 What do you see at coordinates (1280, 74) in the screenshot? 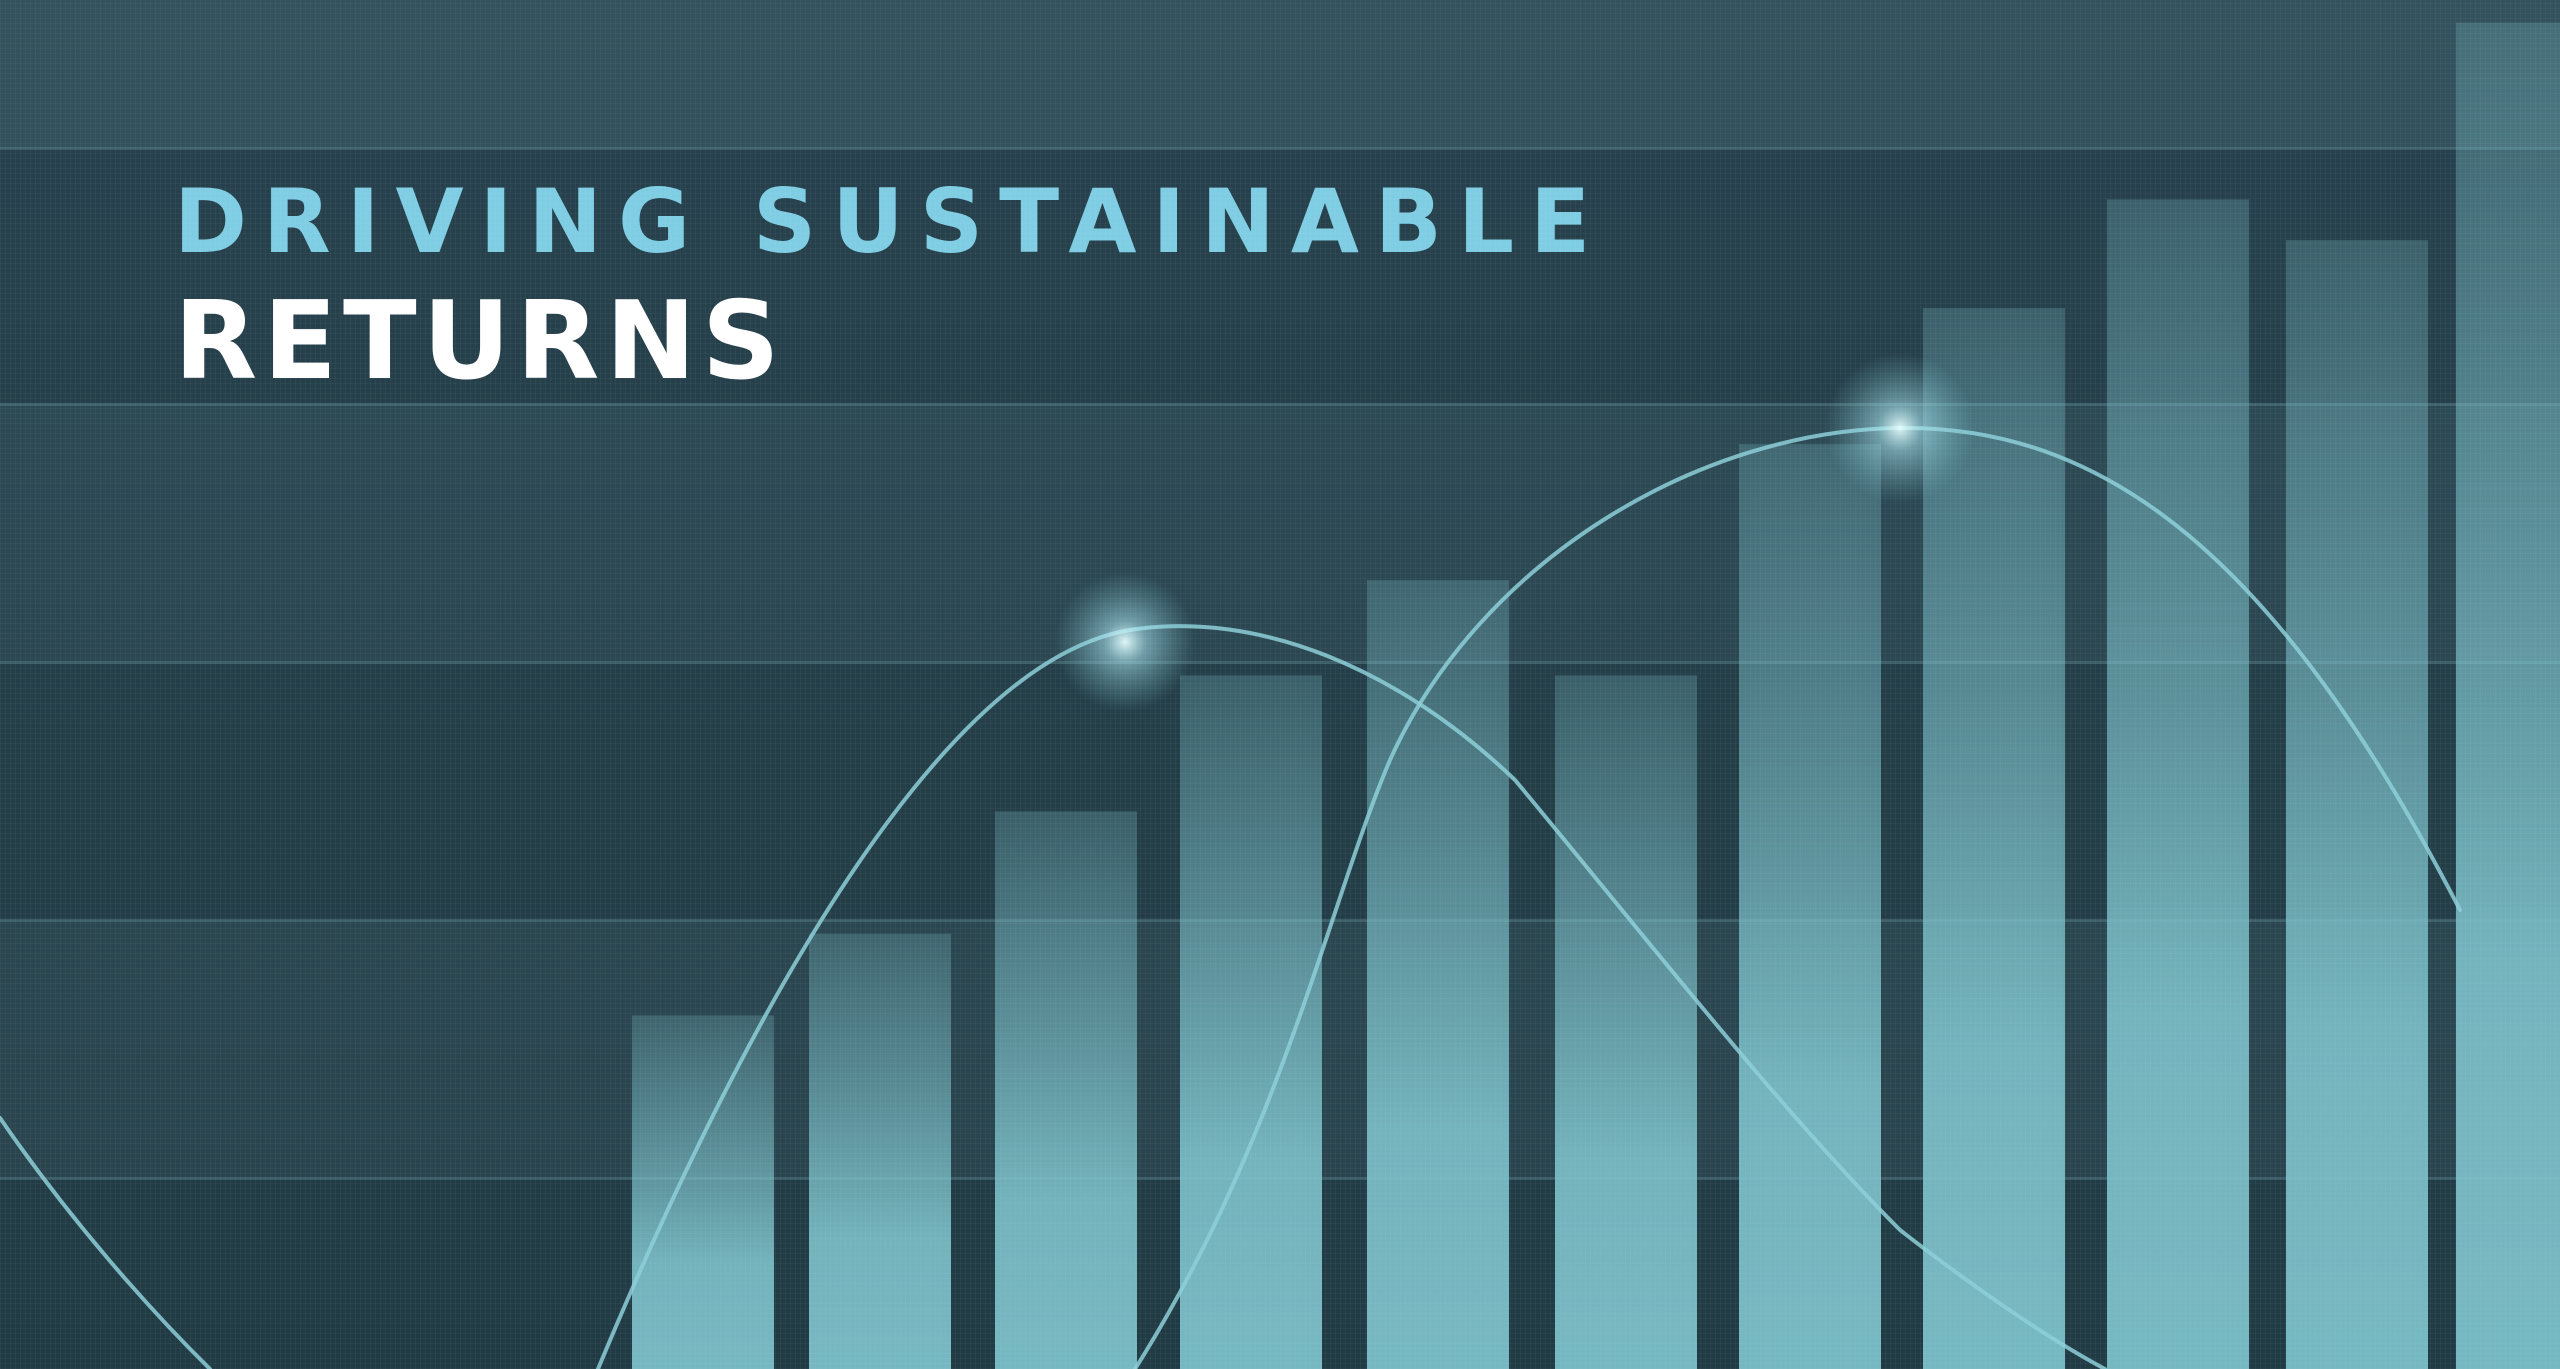
I see `band` at bounding box center [1280, 74].